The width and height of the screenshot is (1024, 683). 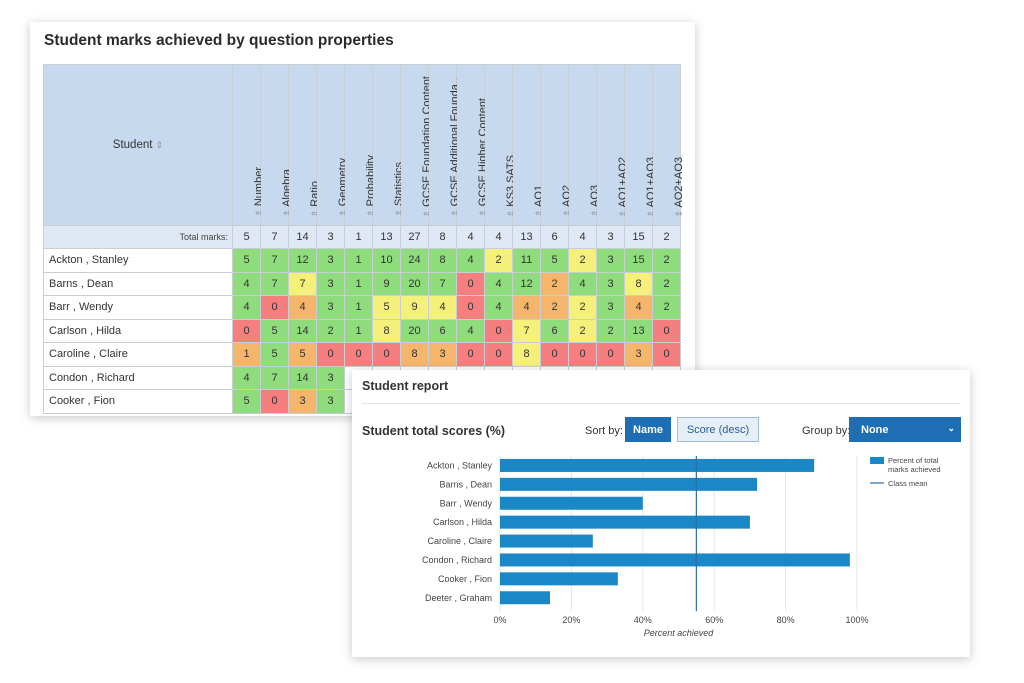 I want to click on x-tick-label: 0%, so click(x=499, y=620).